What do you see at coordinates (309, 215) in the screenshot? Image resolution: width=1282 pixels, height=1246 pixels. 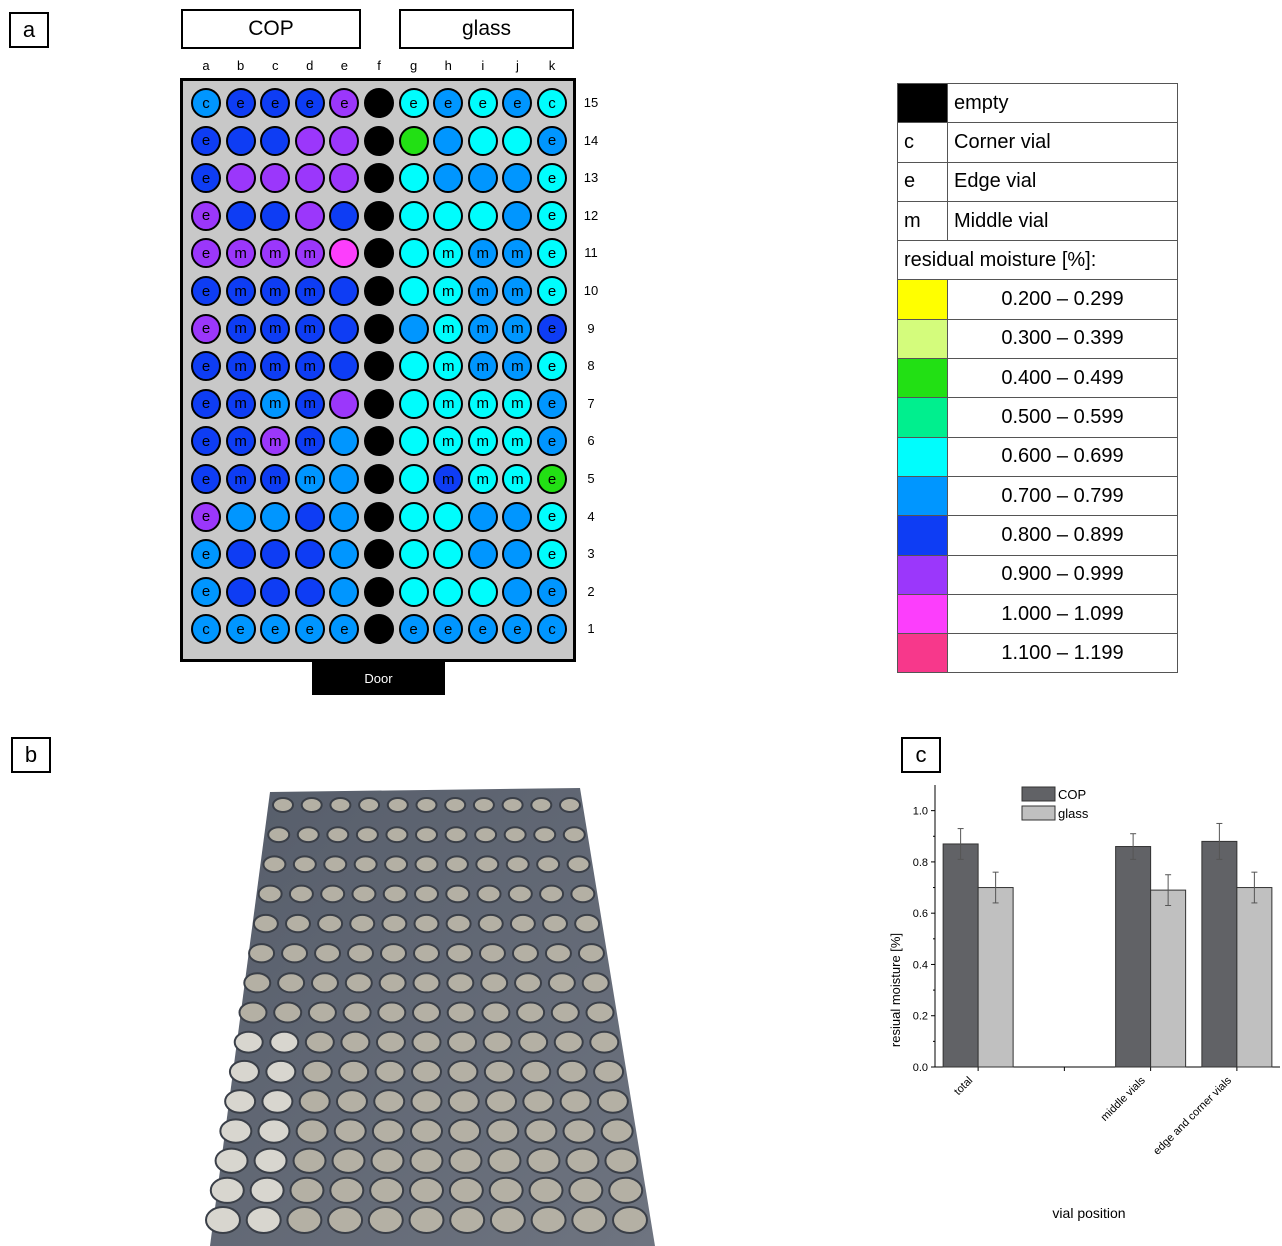 I see `vial-d12` at bounding box center [309, 215].